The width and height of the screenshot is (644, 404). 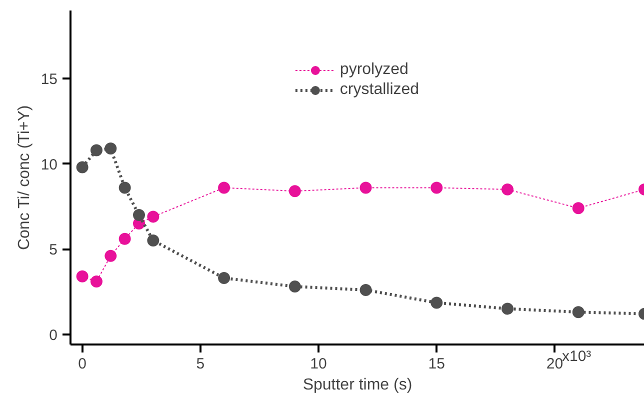 I want to click on x-tick-label: 15, so click(x=436, y=364).